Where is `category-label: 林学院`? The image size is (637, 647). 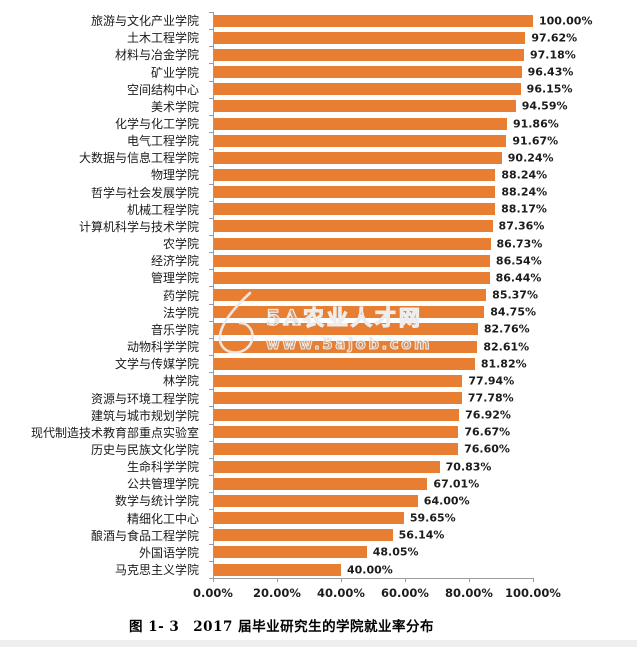 category-label: 林学院 is located at coordinates (180, 381).